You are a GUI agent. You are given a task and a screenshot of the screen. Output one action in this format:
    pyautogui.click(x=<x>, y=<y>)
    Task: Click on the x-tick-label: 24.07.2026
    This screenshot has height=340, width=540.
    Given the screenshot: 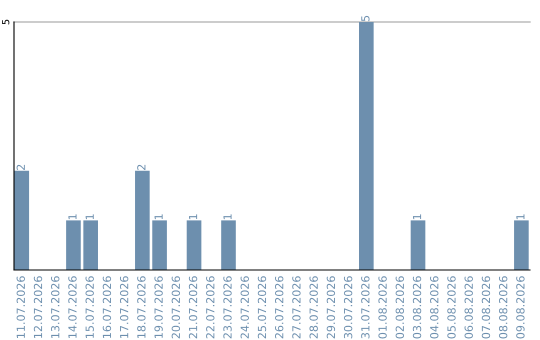 What is the action you would take?
    pyautogui.click(x=244, y=307)
    